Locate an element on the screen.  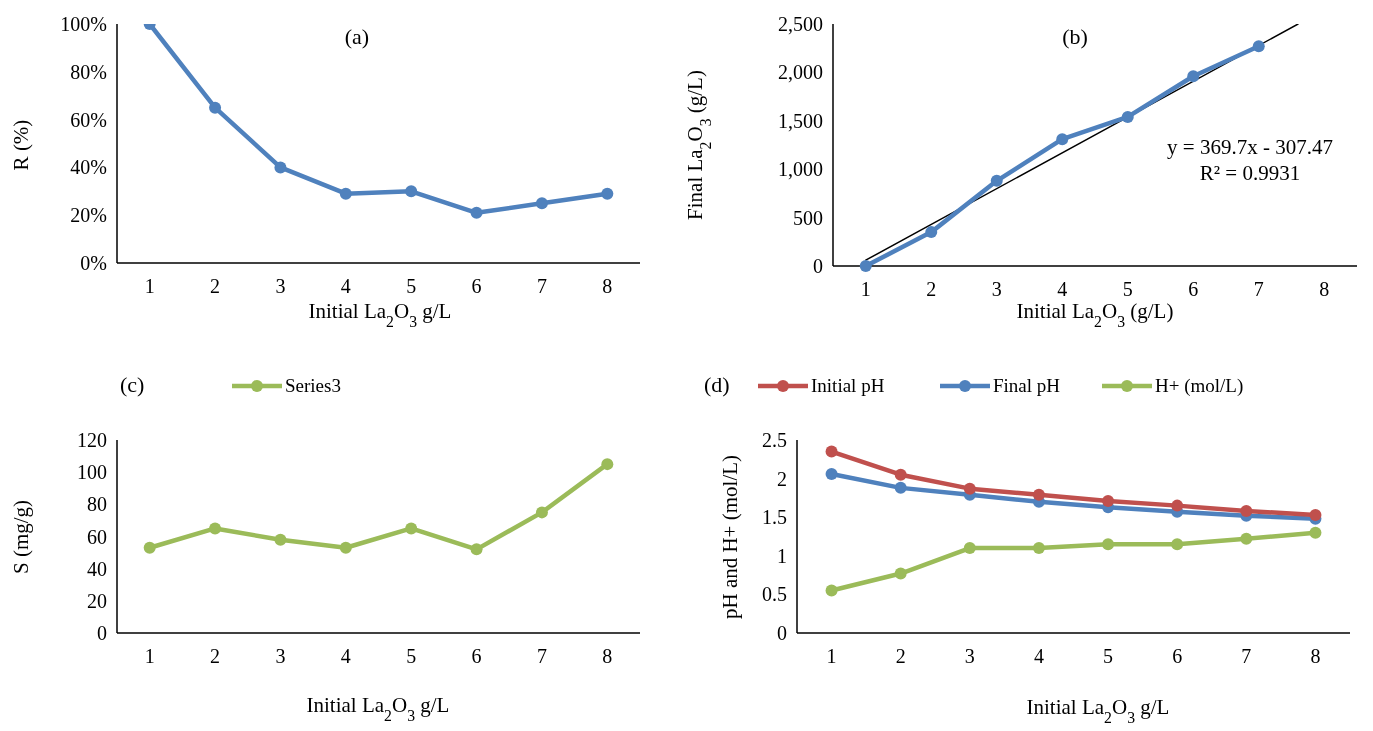
y-tick-label: 40% is located at coordinates (88, 167).